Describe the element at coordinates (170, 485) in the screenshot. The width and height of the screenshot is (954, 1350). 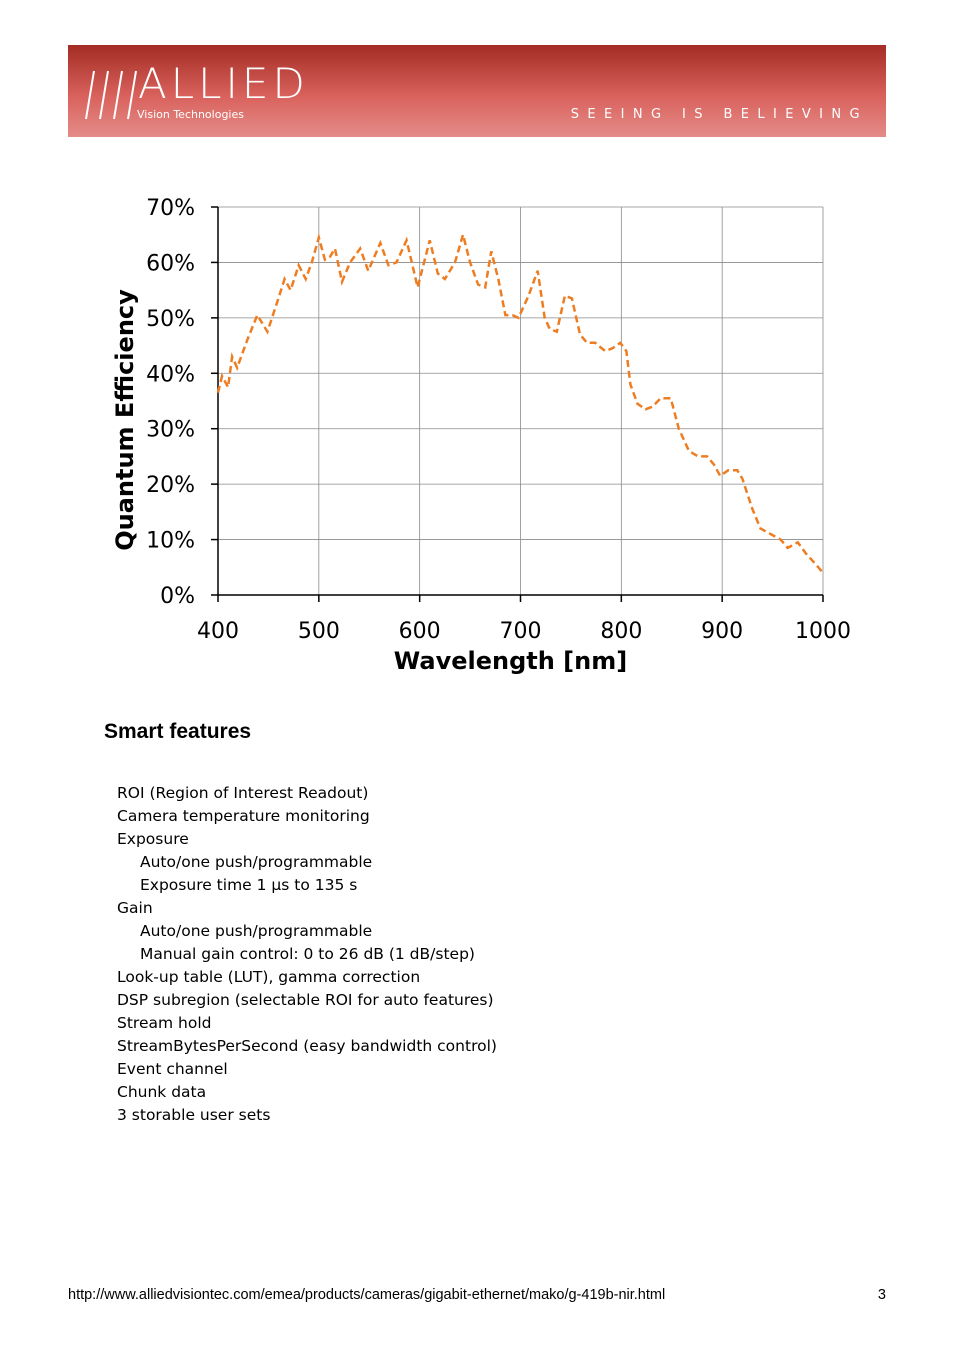
I see `y-tick-label: 20%` at that location.